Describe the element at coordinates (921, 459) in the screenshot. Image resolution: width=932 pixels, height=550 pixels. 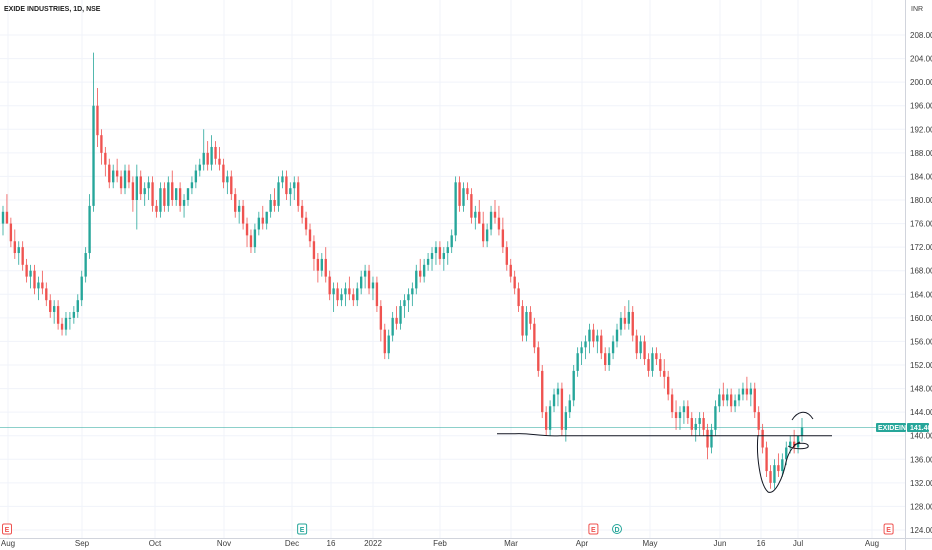
I see `y-tick-label: 136.00` at that location.